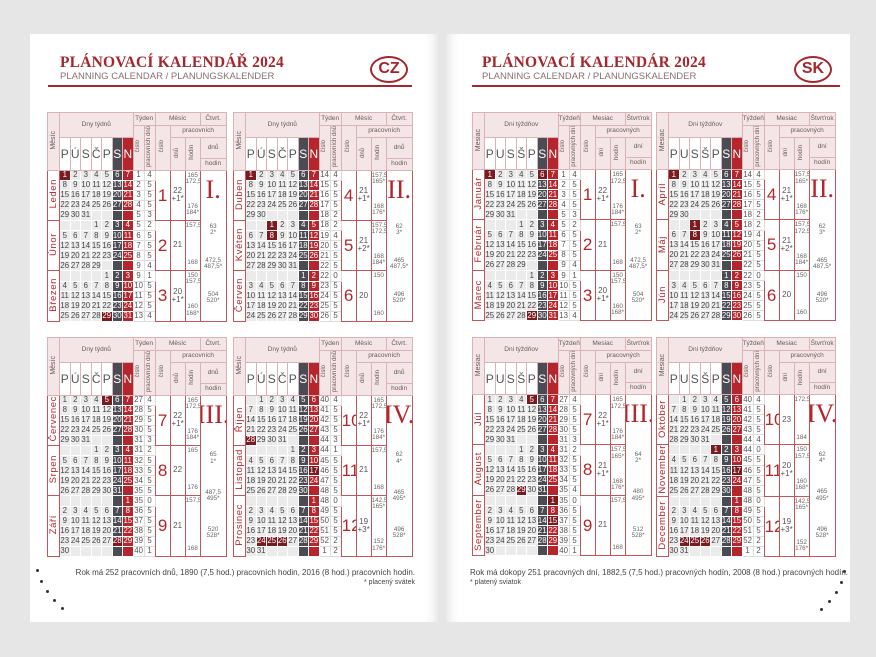 The width and height of the screenshot is (876, 657). Describe the element at coordinates (617, 181) in the screenshot. I see `v: 172,5*` at that location.